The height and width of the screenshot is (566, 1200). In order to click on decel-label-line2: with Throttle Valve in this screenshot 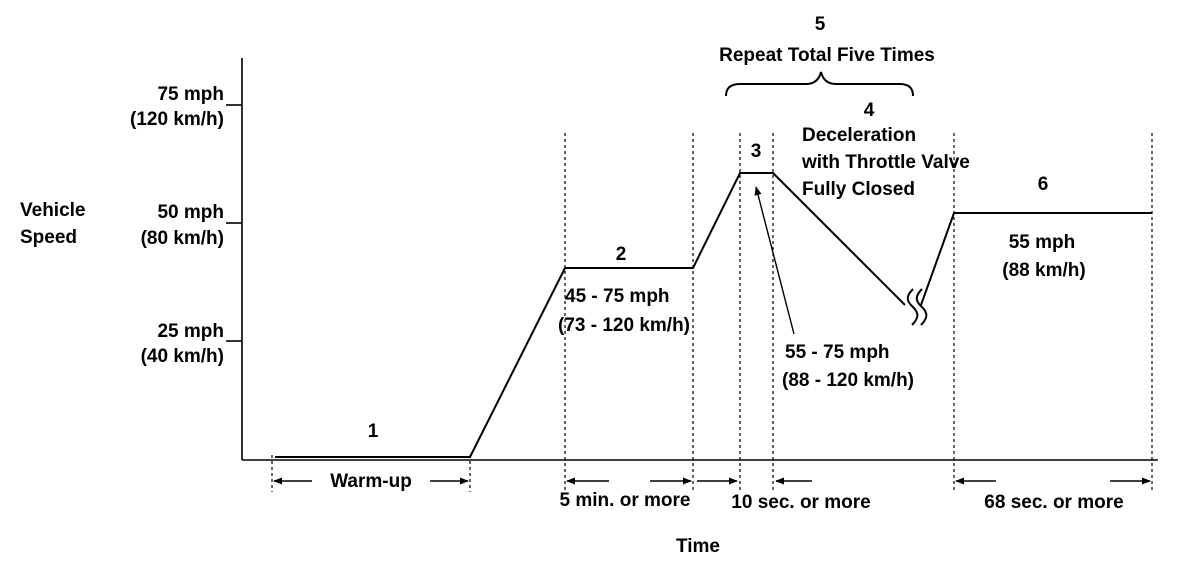, I will do `click(885, 162)`.